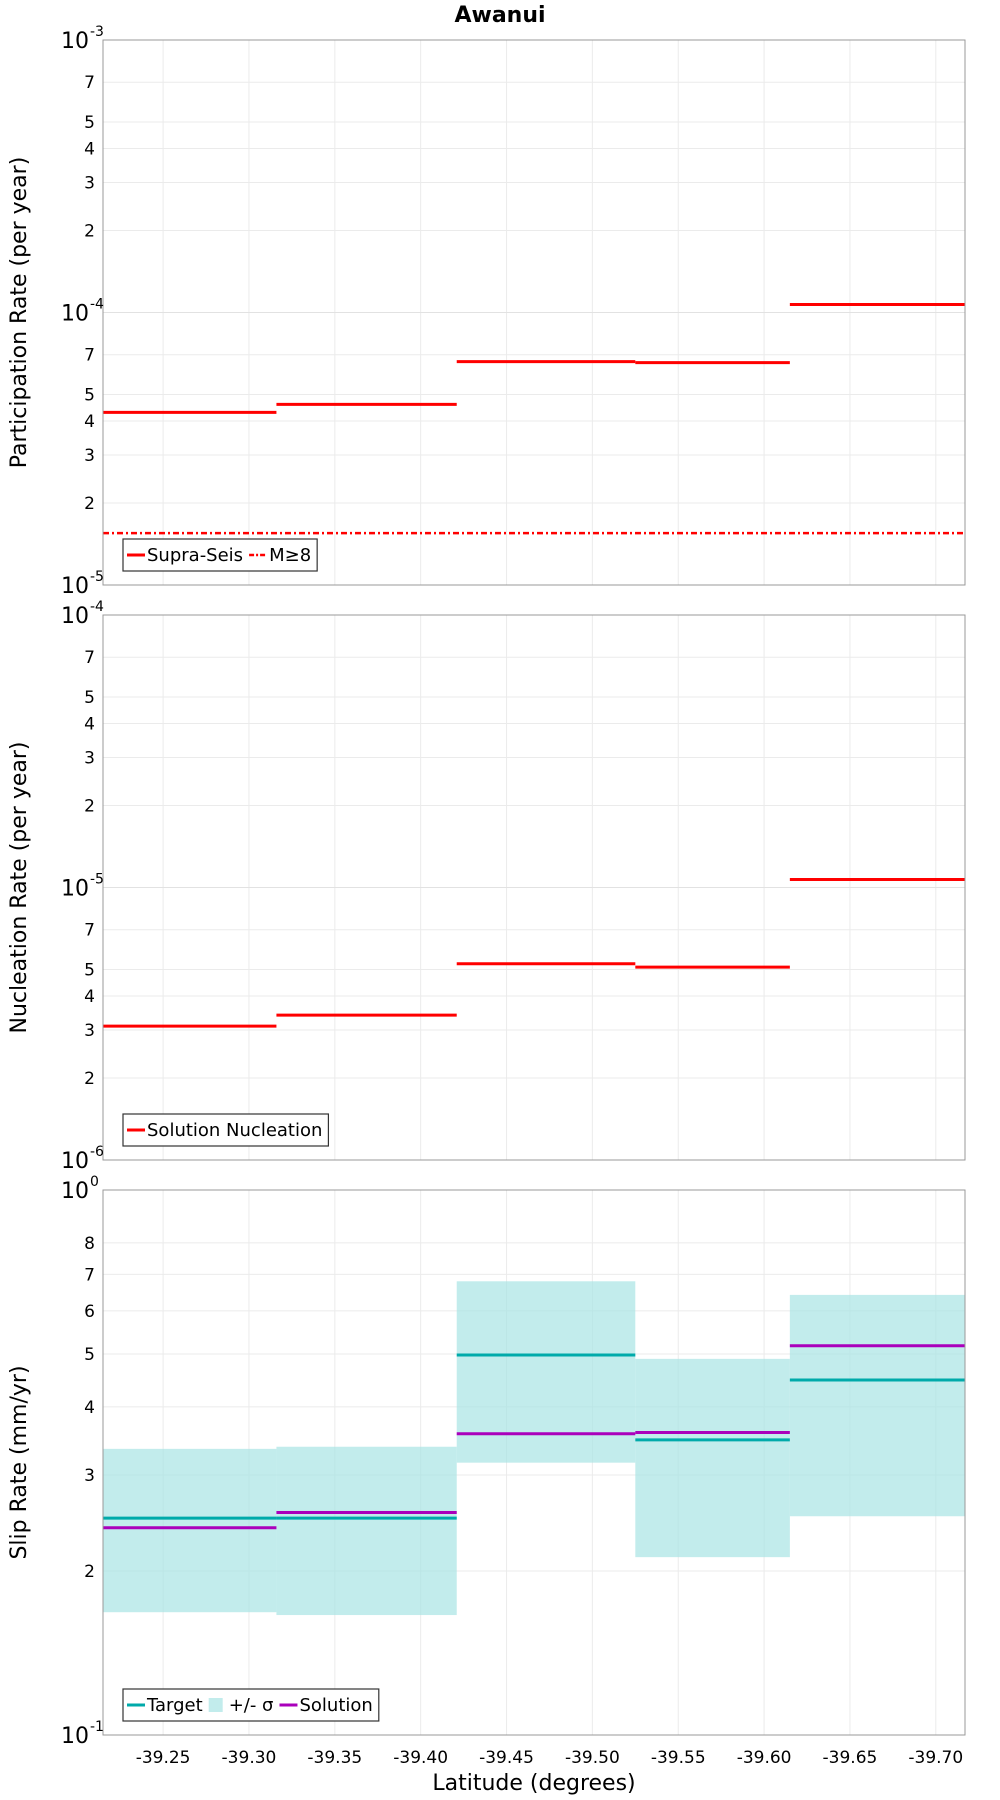 The image size is (1000, 1800). I want to click on legend-key, so click(215, 1705).